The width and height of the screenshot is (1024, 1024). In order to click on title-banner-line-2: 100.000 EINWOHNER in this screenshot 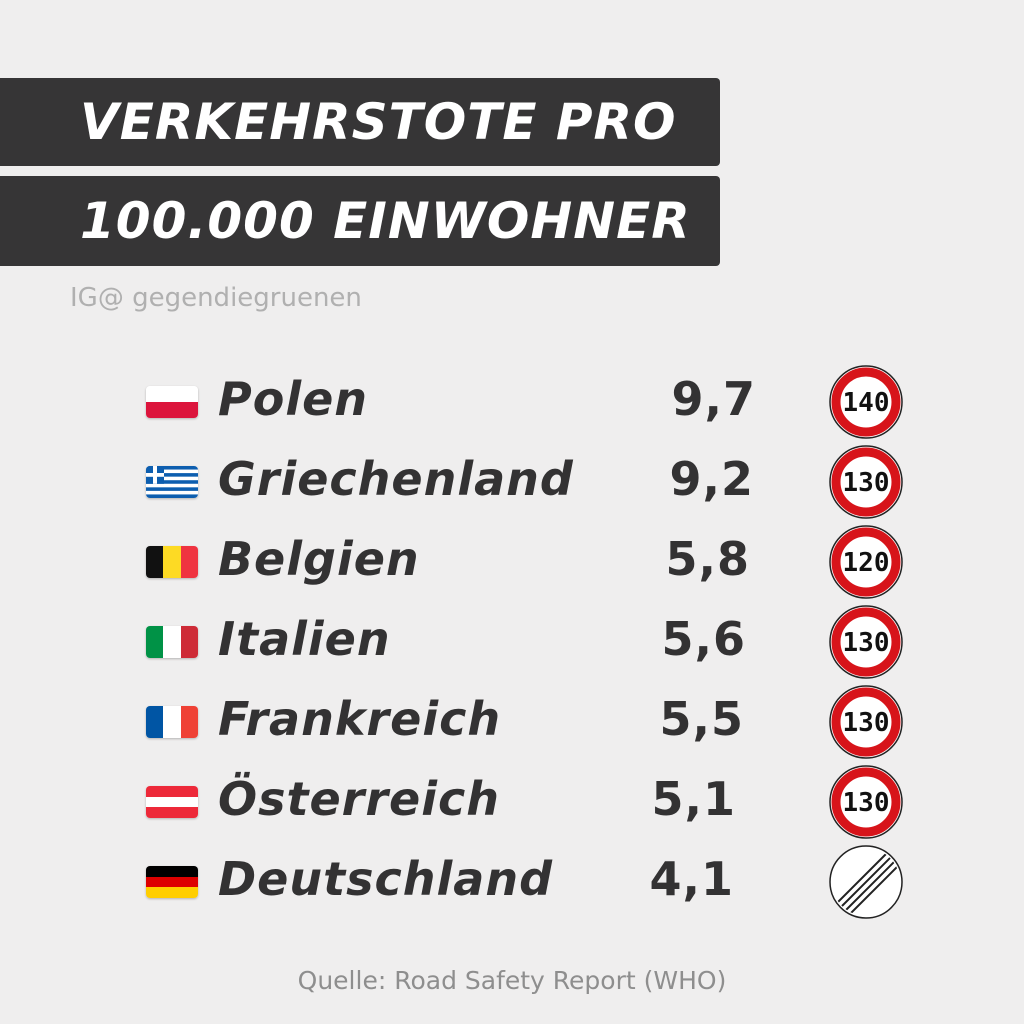, I will do `click(360, 221)`.